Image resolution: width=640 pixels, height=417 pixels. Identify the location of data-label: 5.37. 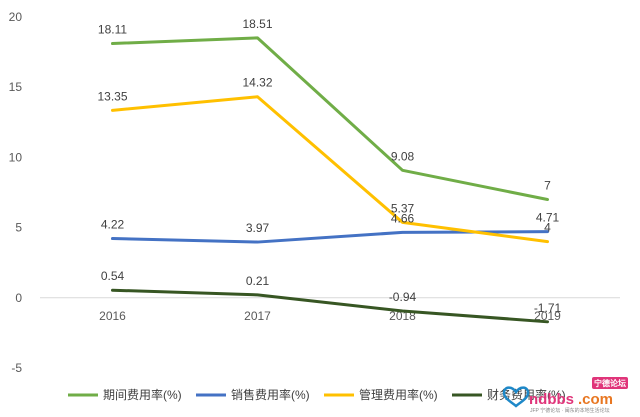
(403, 208).